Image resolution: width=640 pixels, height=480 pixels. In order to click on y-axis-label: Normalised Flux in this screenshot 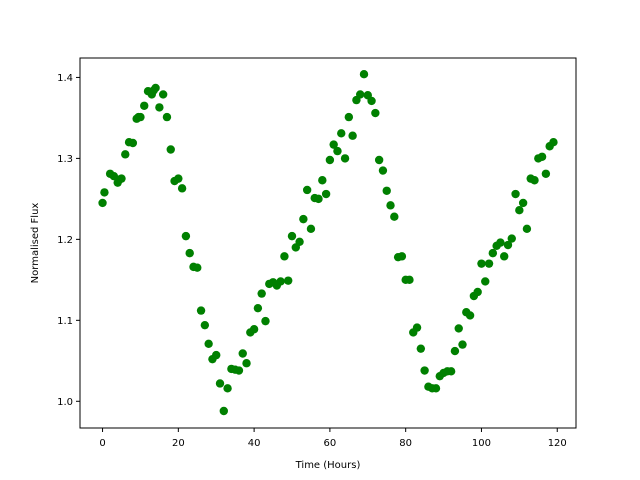, I will do `click(35, 243)`.